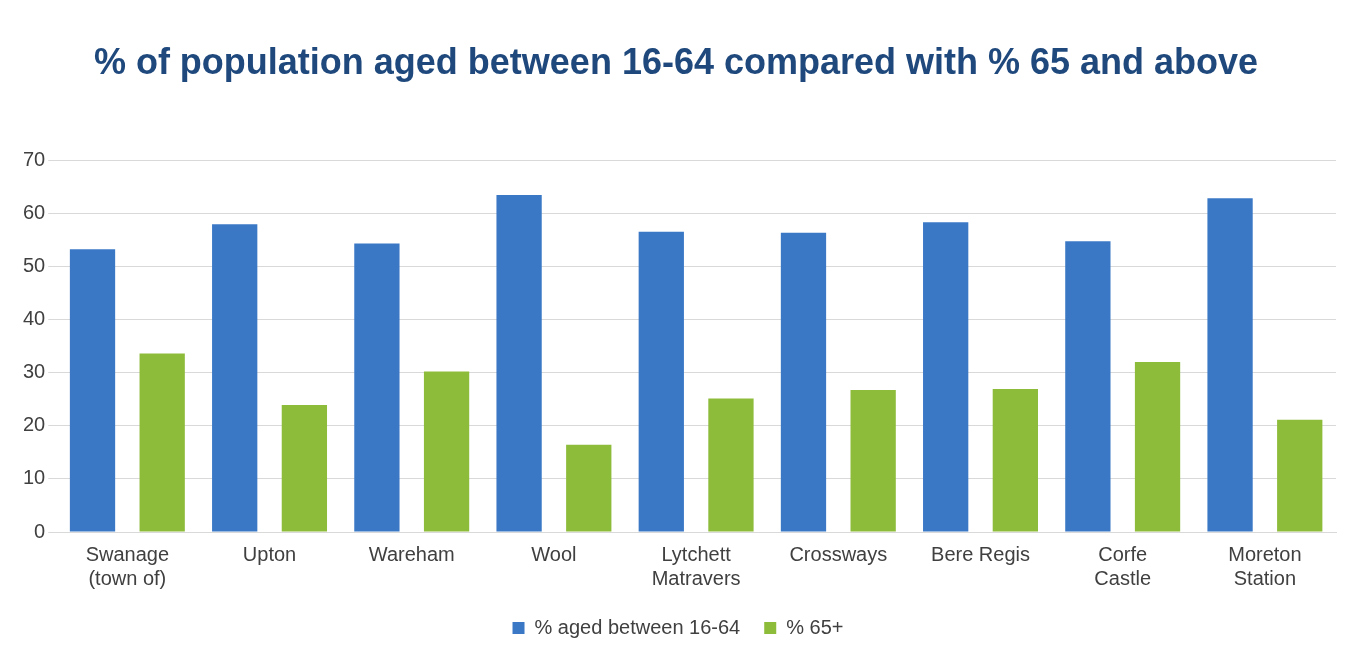  Describe the element at coordinates (40, 530) in the screenshot. I see `y-tick-label: 0` at that location.